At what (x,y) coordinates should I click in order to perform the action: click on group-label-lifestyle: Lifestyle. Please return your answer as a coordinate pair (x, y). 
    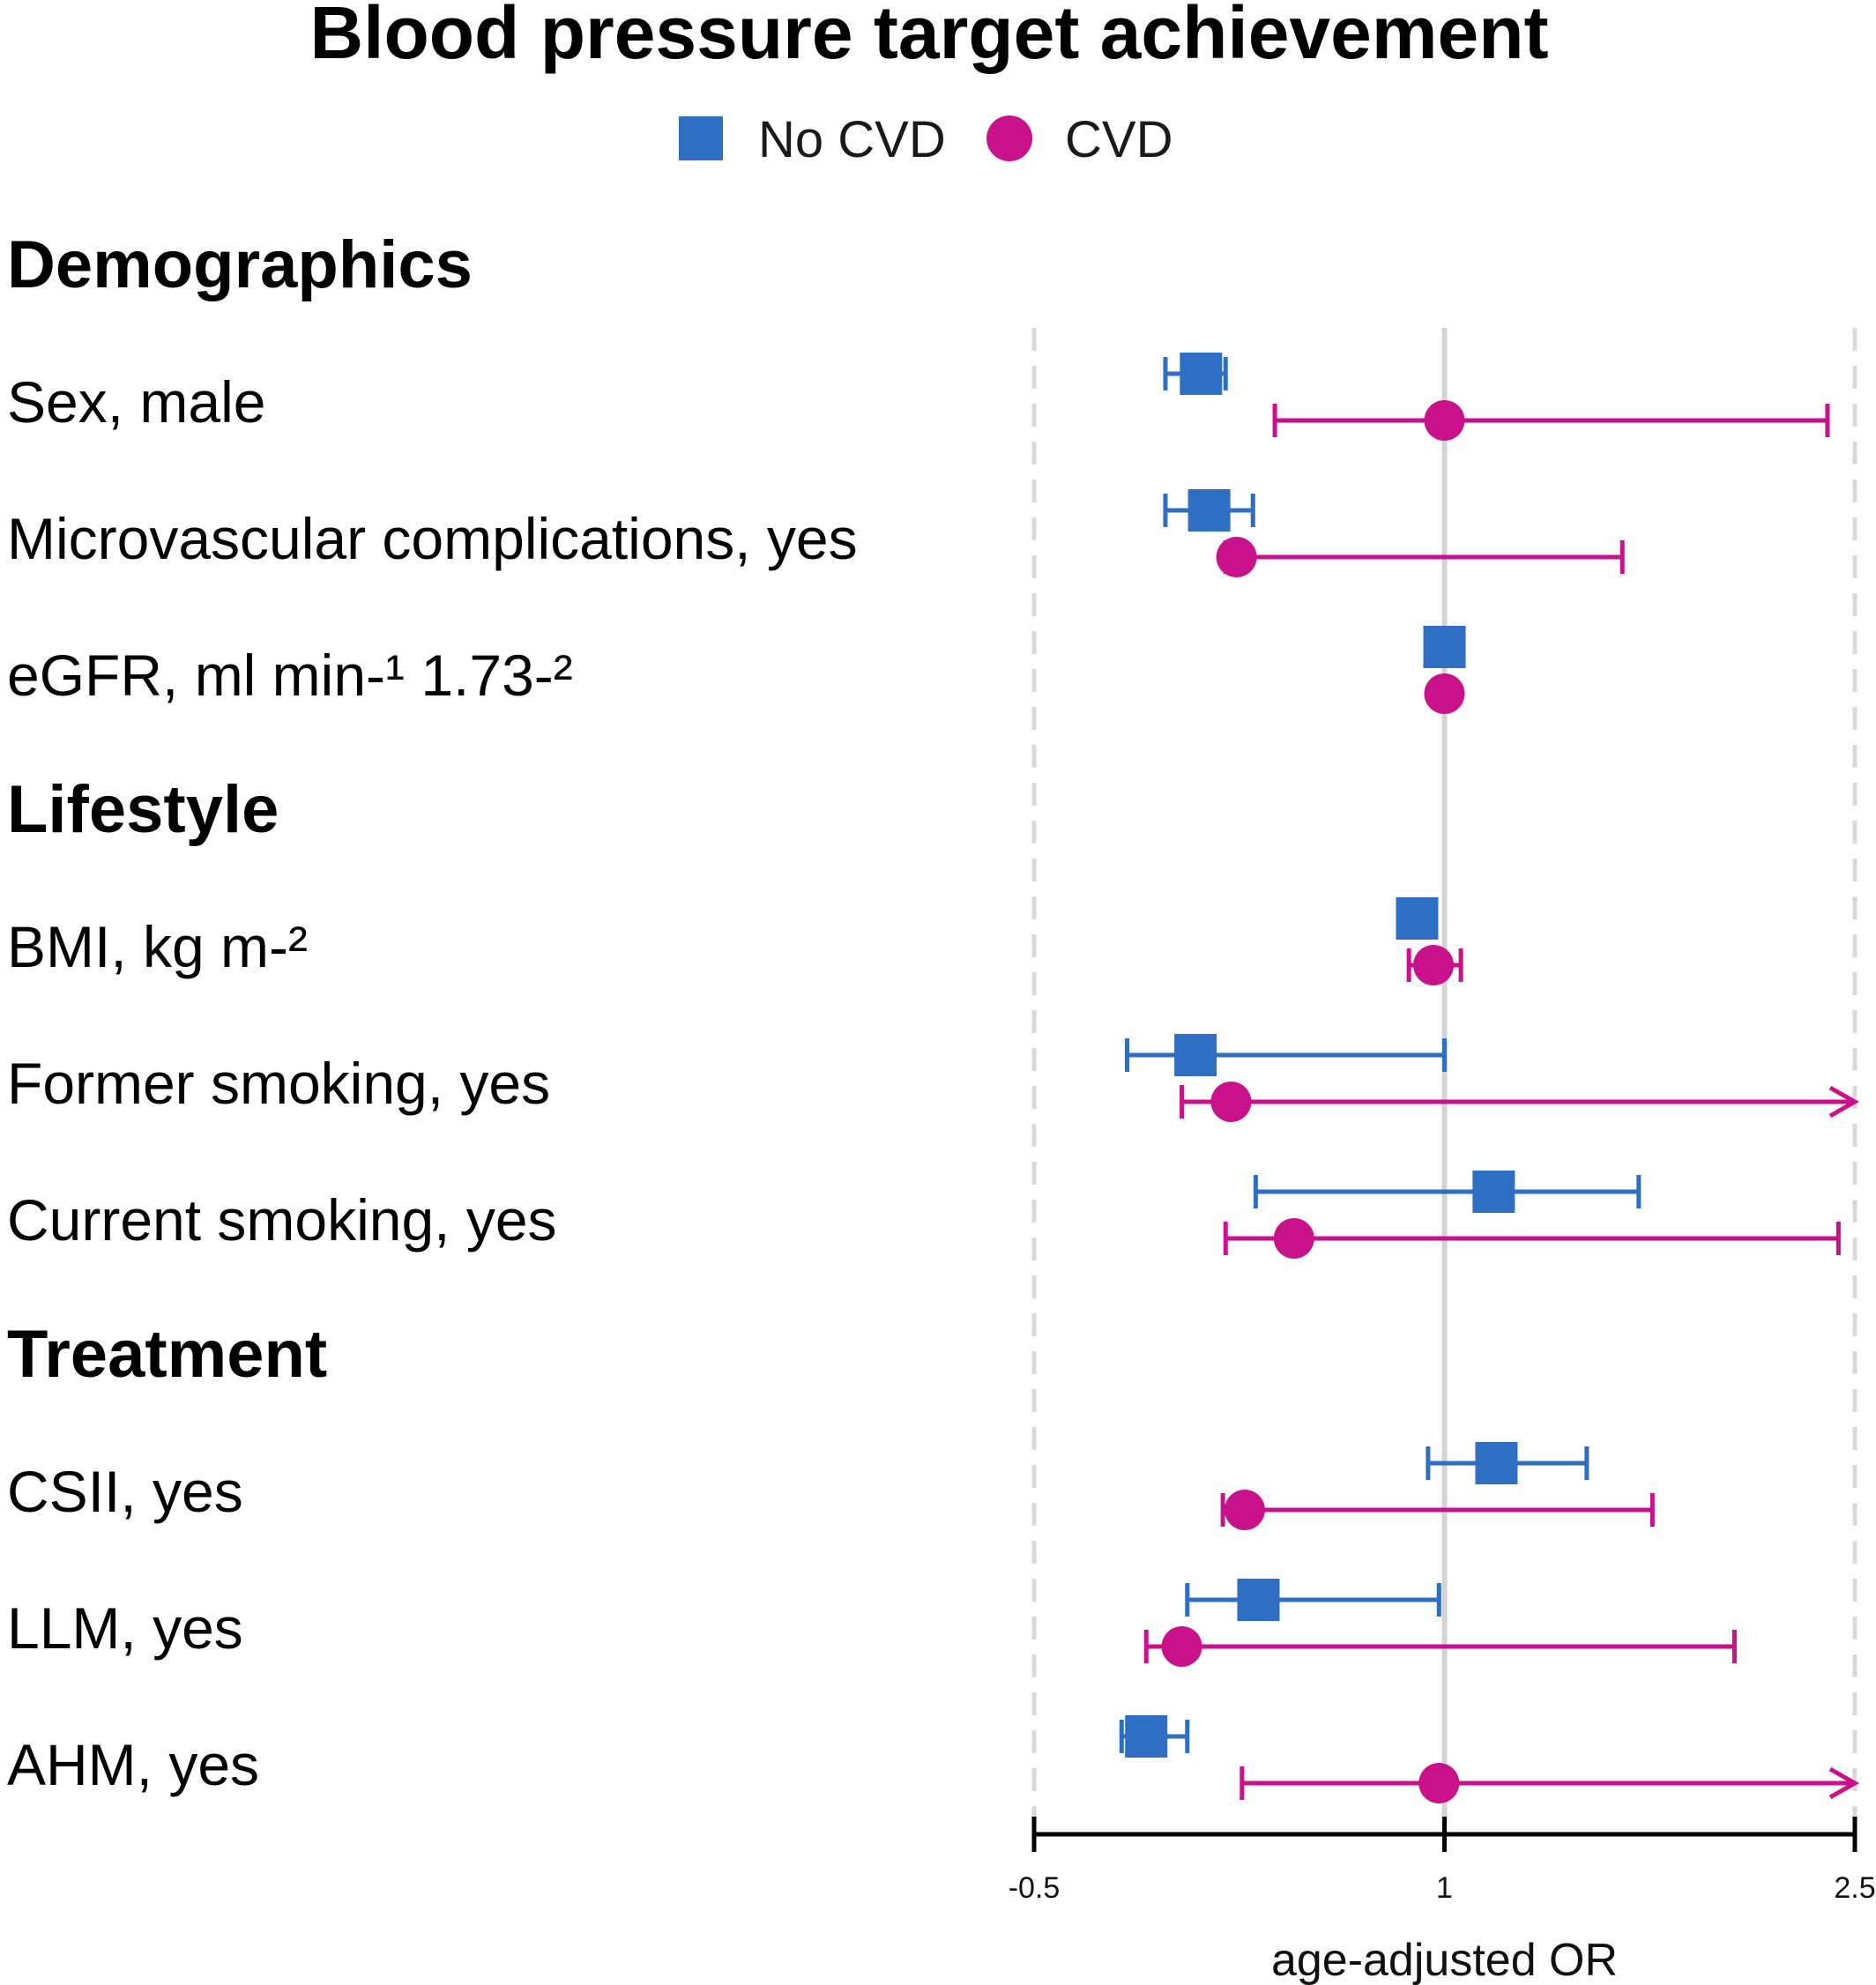
    Looking at the image, I should click on (143, 809).